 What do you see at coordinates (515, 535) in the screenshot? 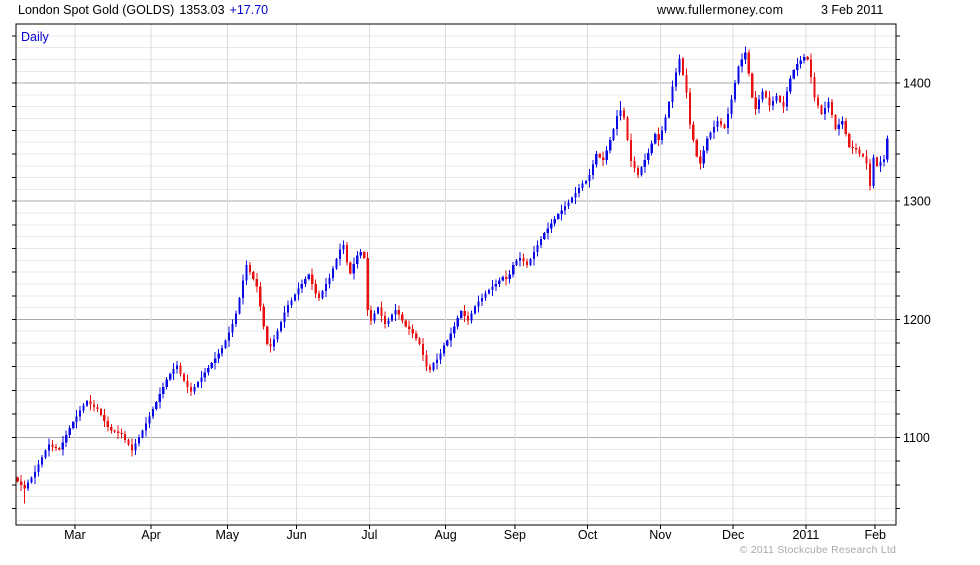
I see `x-axis-label: Sep` at bounding box center [515, 535].